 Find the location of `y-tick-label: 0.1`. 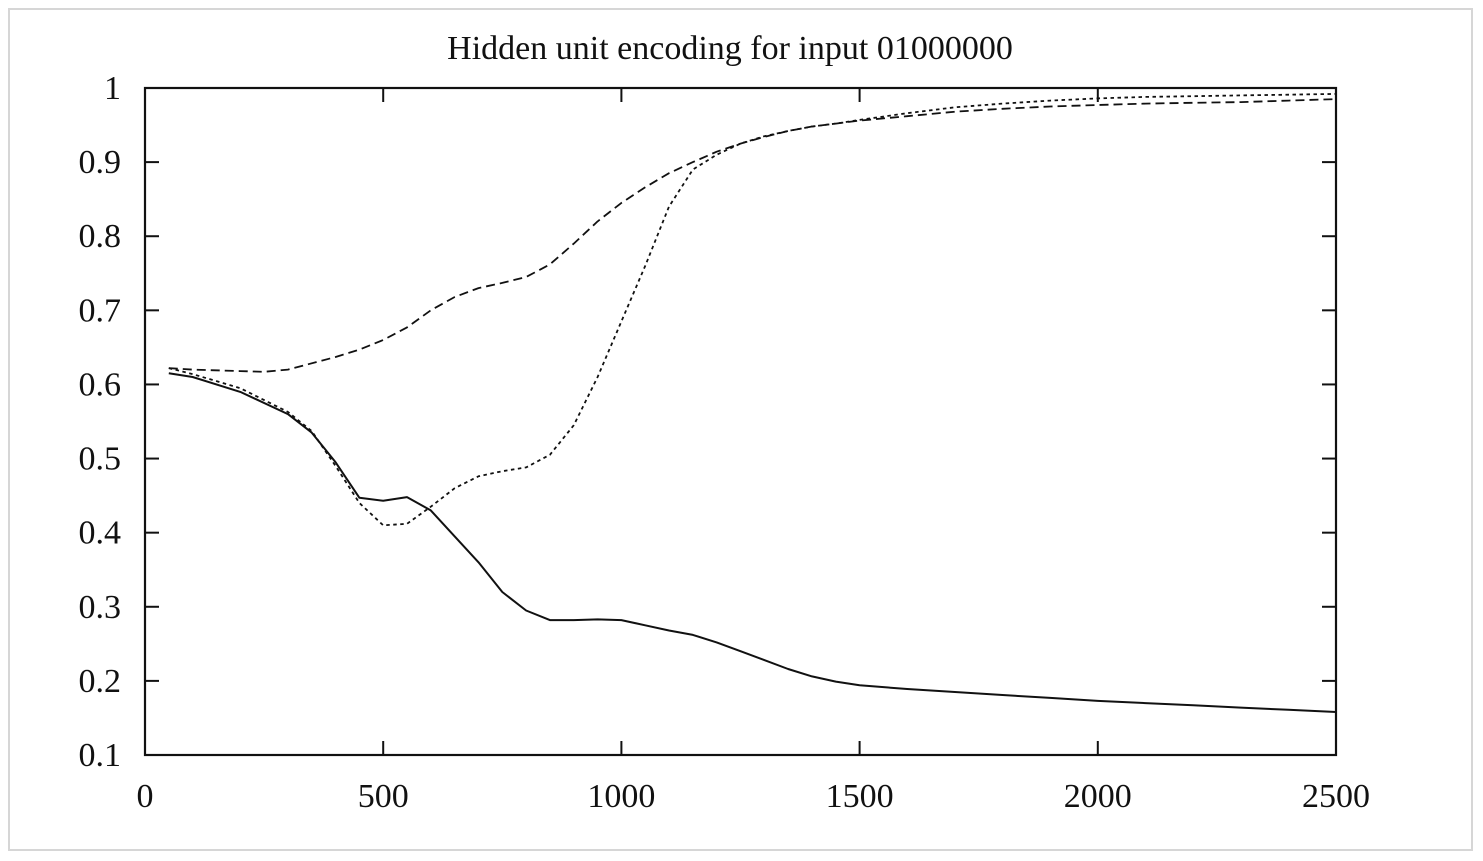

y-tick-label: 0.1 is located at coordinates (100, 755).